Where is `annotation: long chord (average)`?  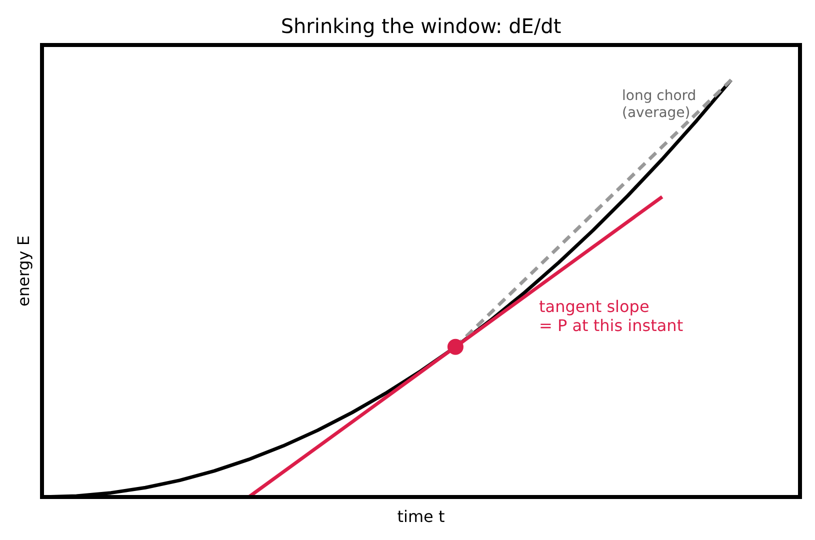
annotation: long chord (average) is located at coordinates (659, 104).